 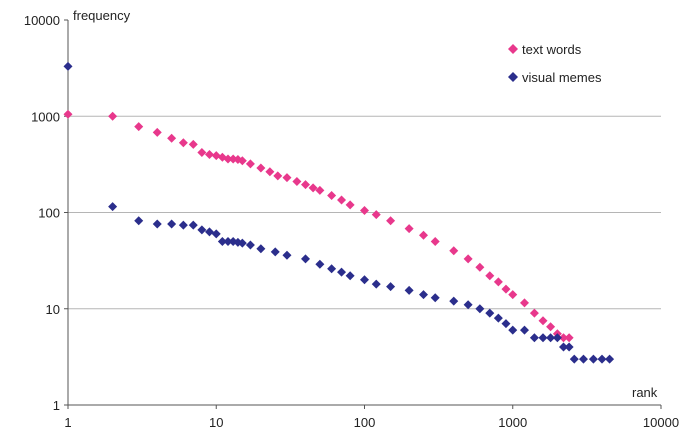 I want to click on x-tick-label: 10, so click(x=216, y=422).